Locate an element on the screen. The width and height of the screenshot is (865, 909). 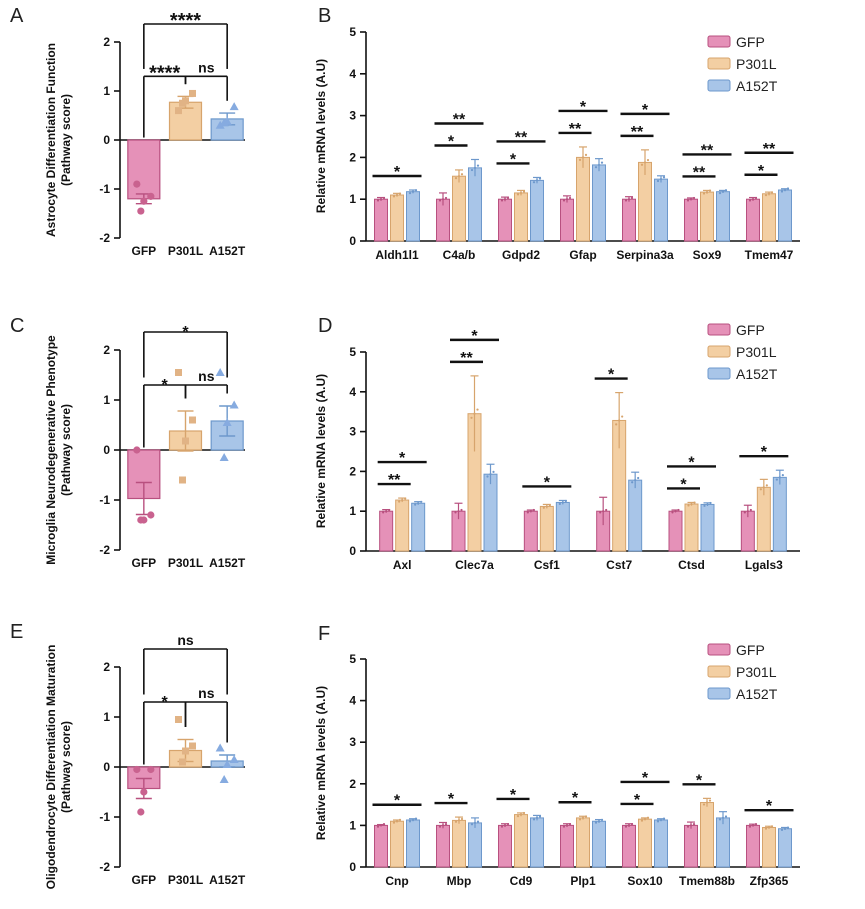
x-tick-label: Cd9 is located at coordinates (521, 881).